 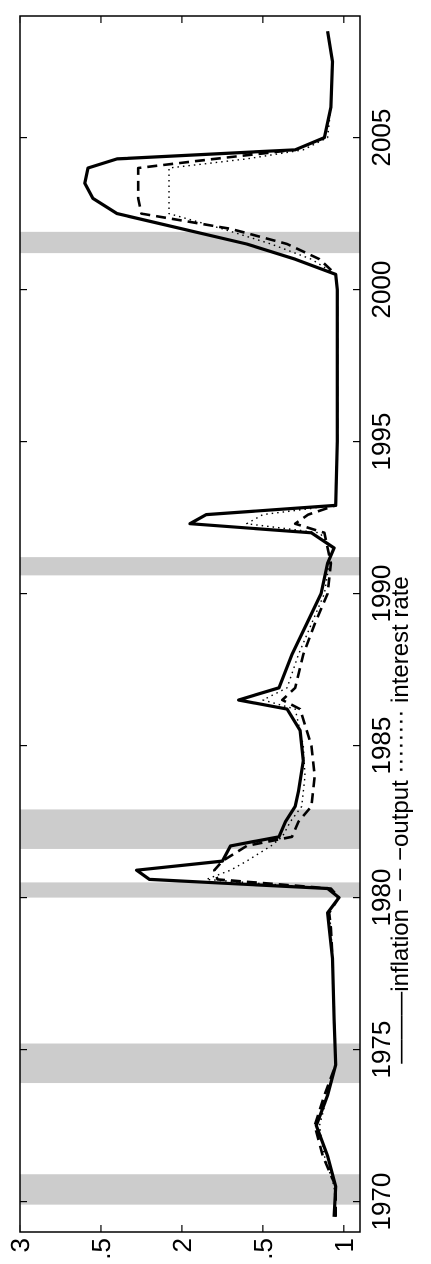 I want to click on x-tick-label: 1980, so click(x=381, y=898).